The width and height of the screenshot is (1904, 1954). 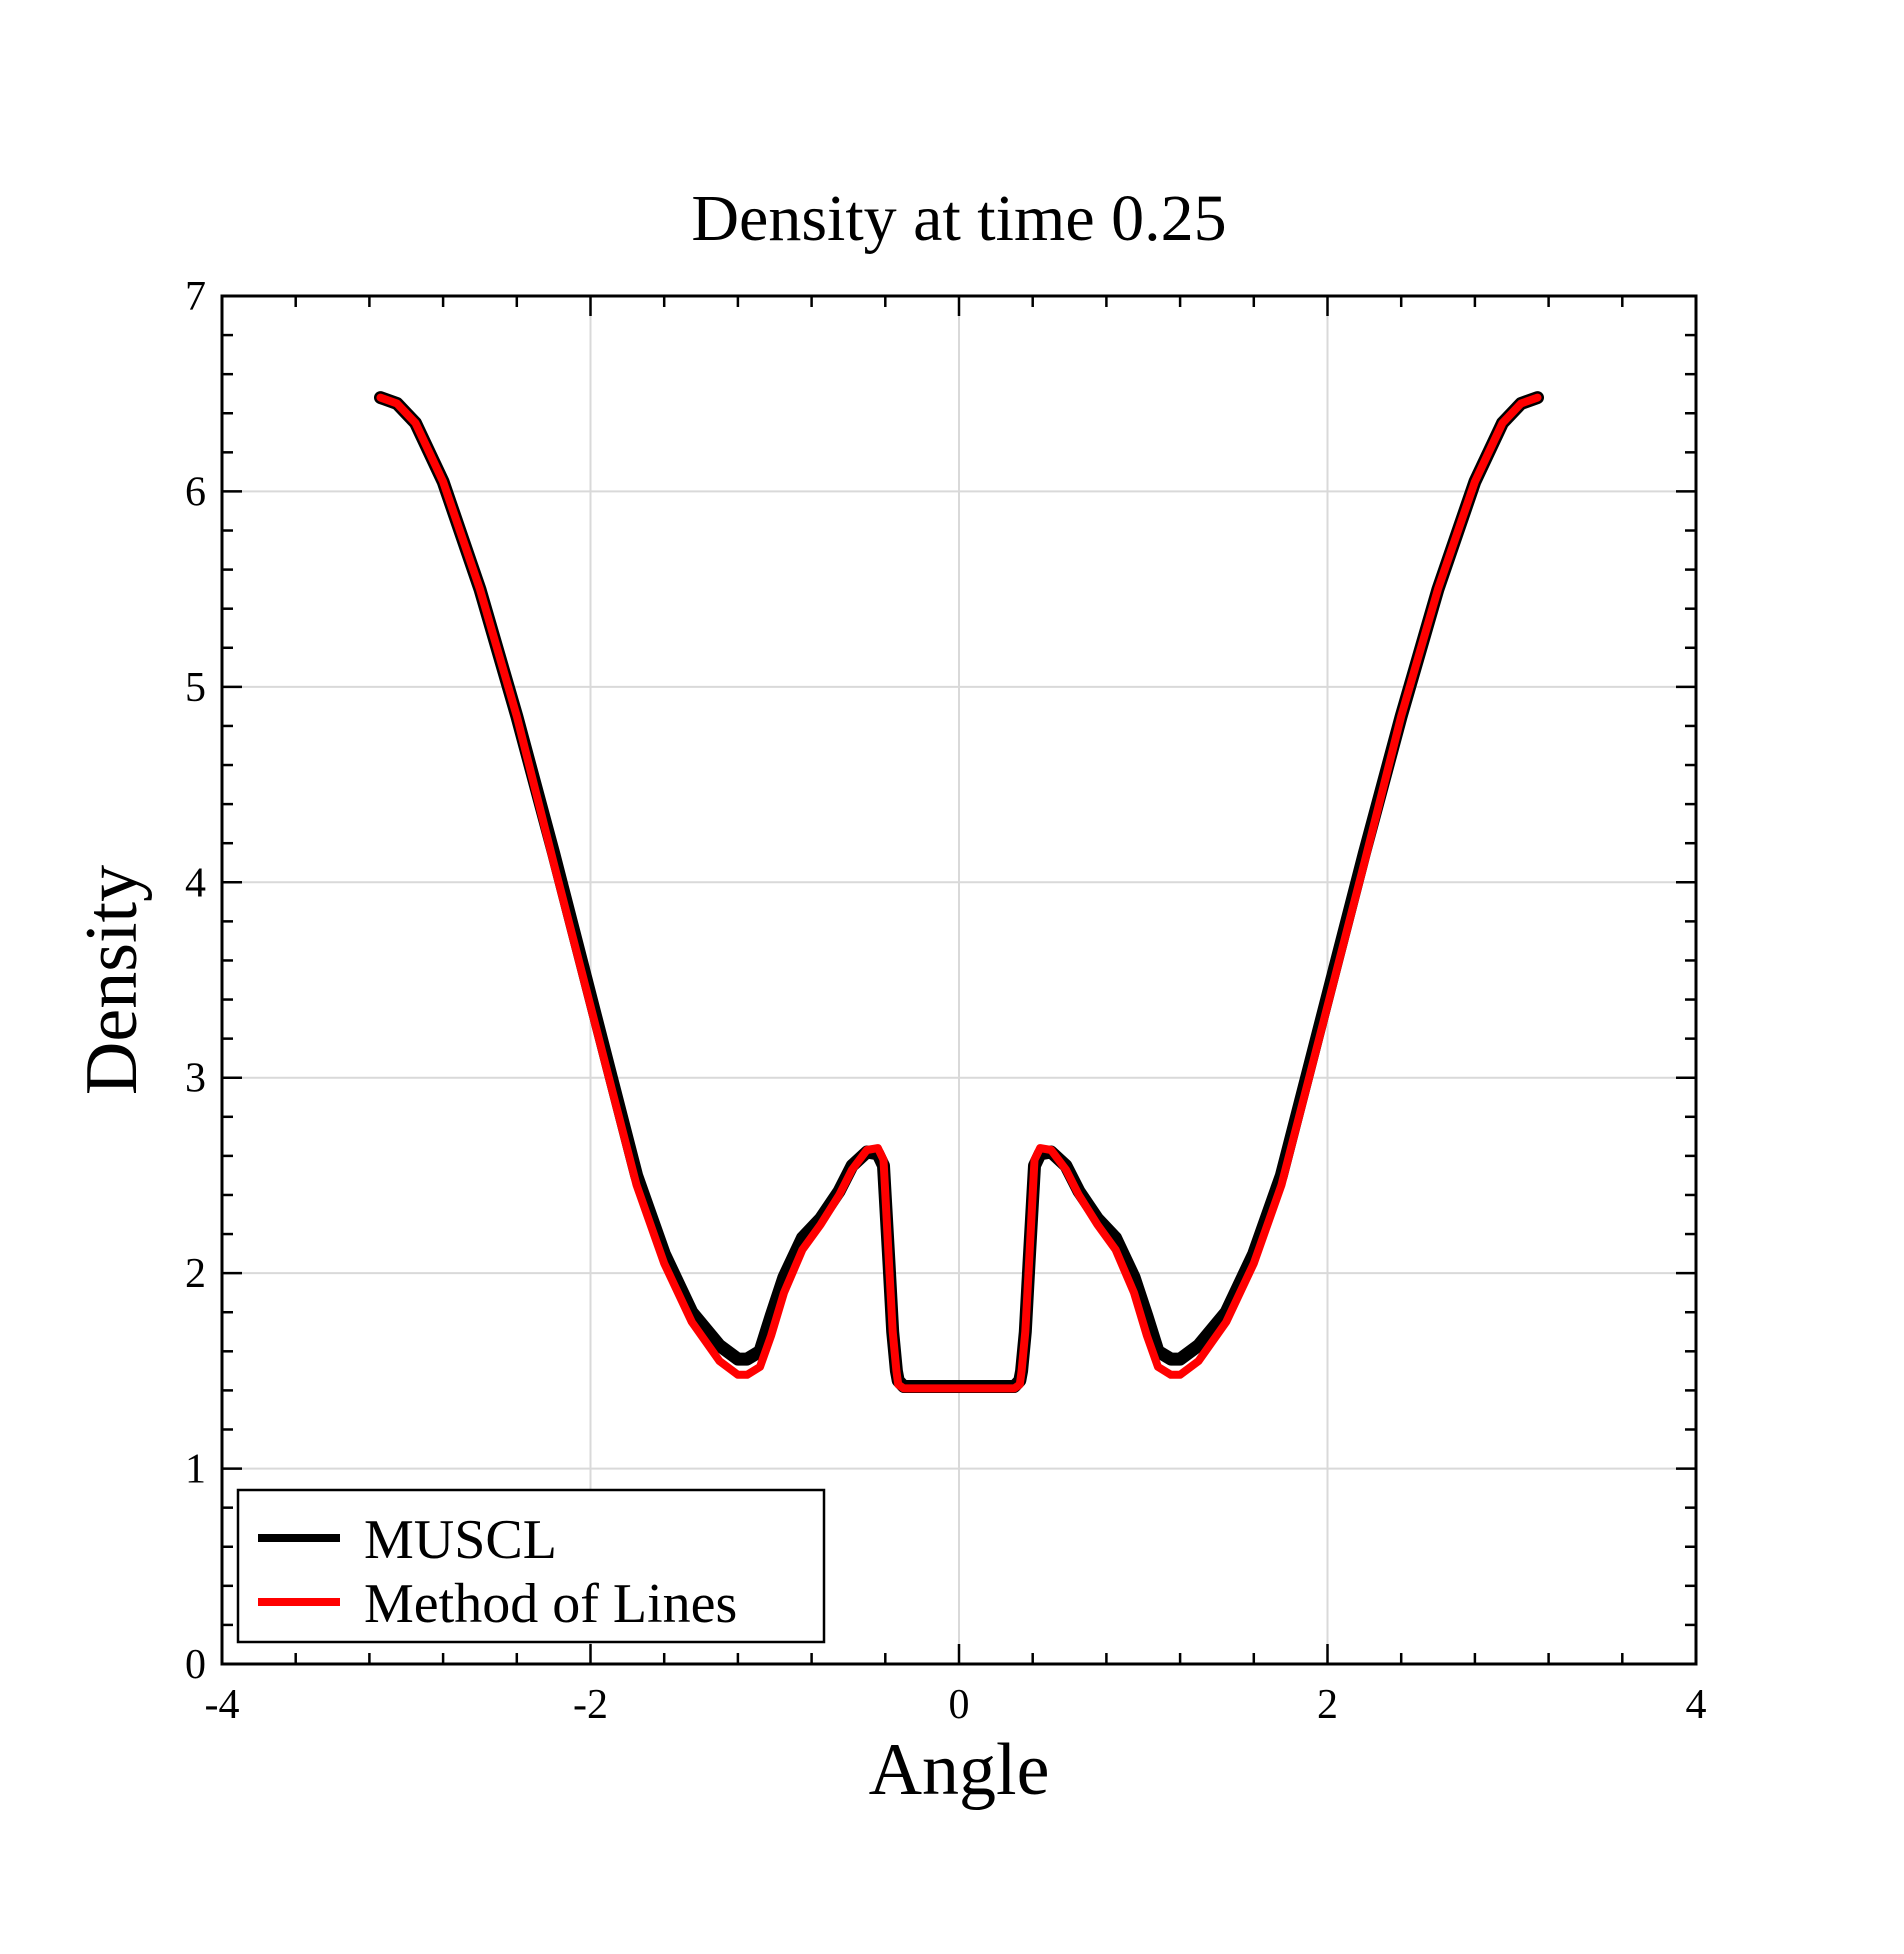 What do you see at coordinates (195, 297) in the screenshot?
I see `y-tick-label: 7` at bounding box center [195, 297].